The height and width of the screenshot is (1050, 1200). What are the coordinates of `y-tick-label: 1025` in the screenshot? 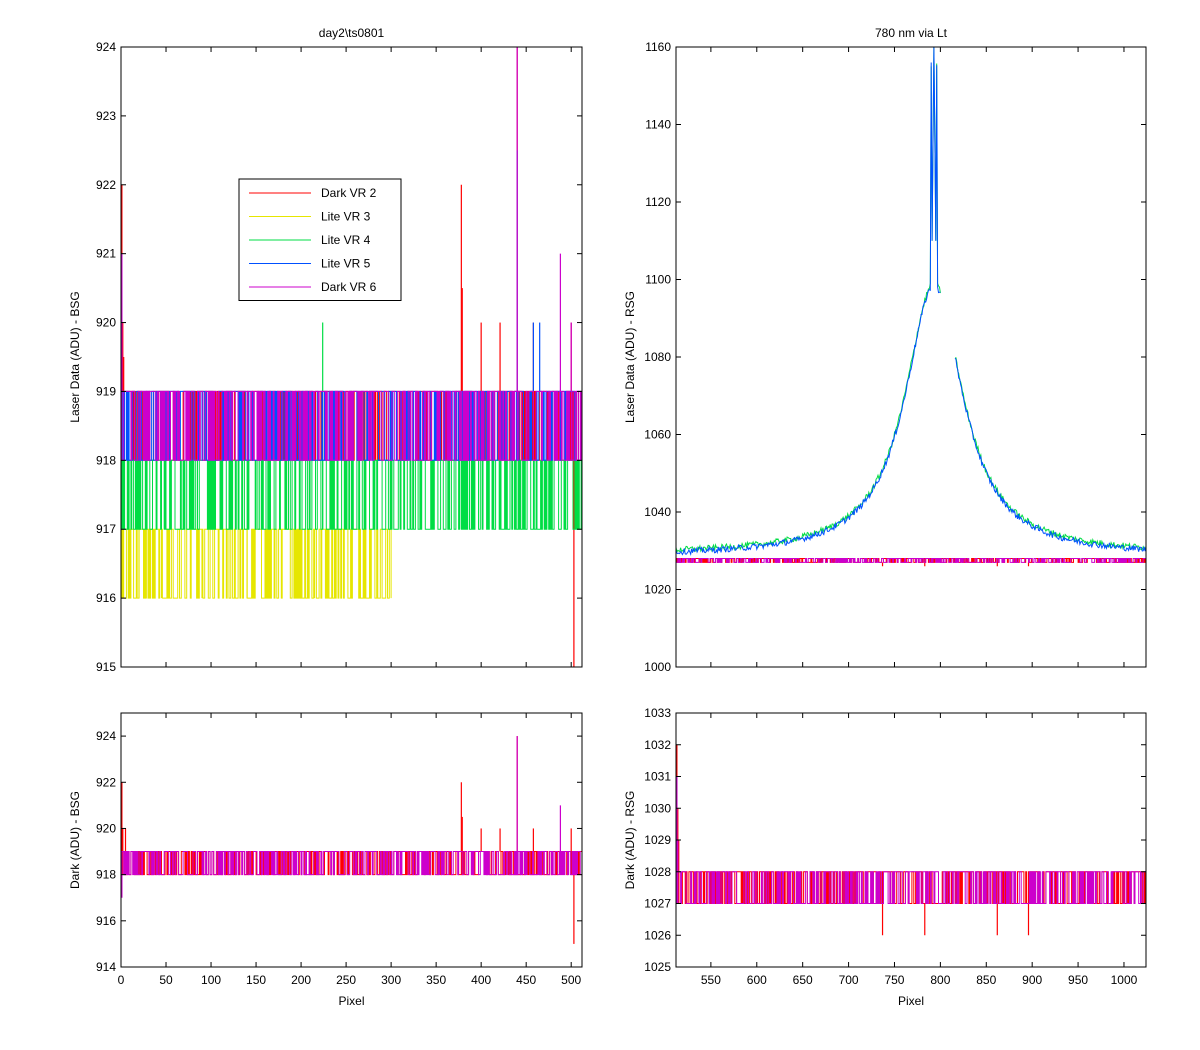 It's located at (657, 967).